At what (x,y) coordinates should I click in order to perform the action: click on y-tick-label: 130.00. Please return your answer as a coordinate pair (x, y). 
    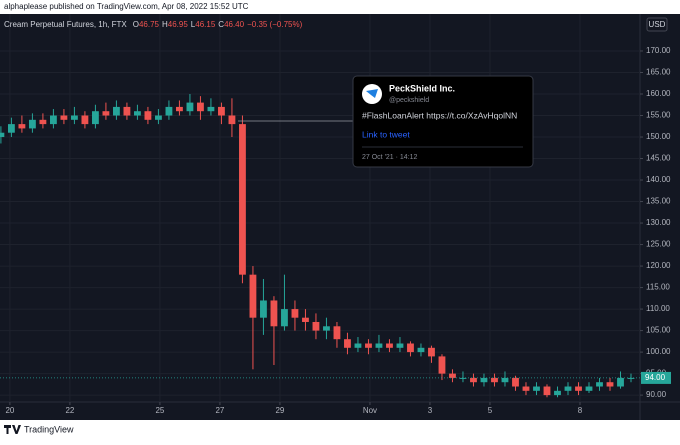
    Looking at the image, I should click on (658, 222).